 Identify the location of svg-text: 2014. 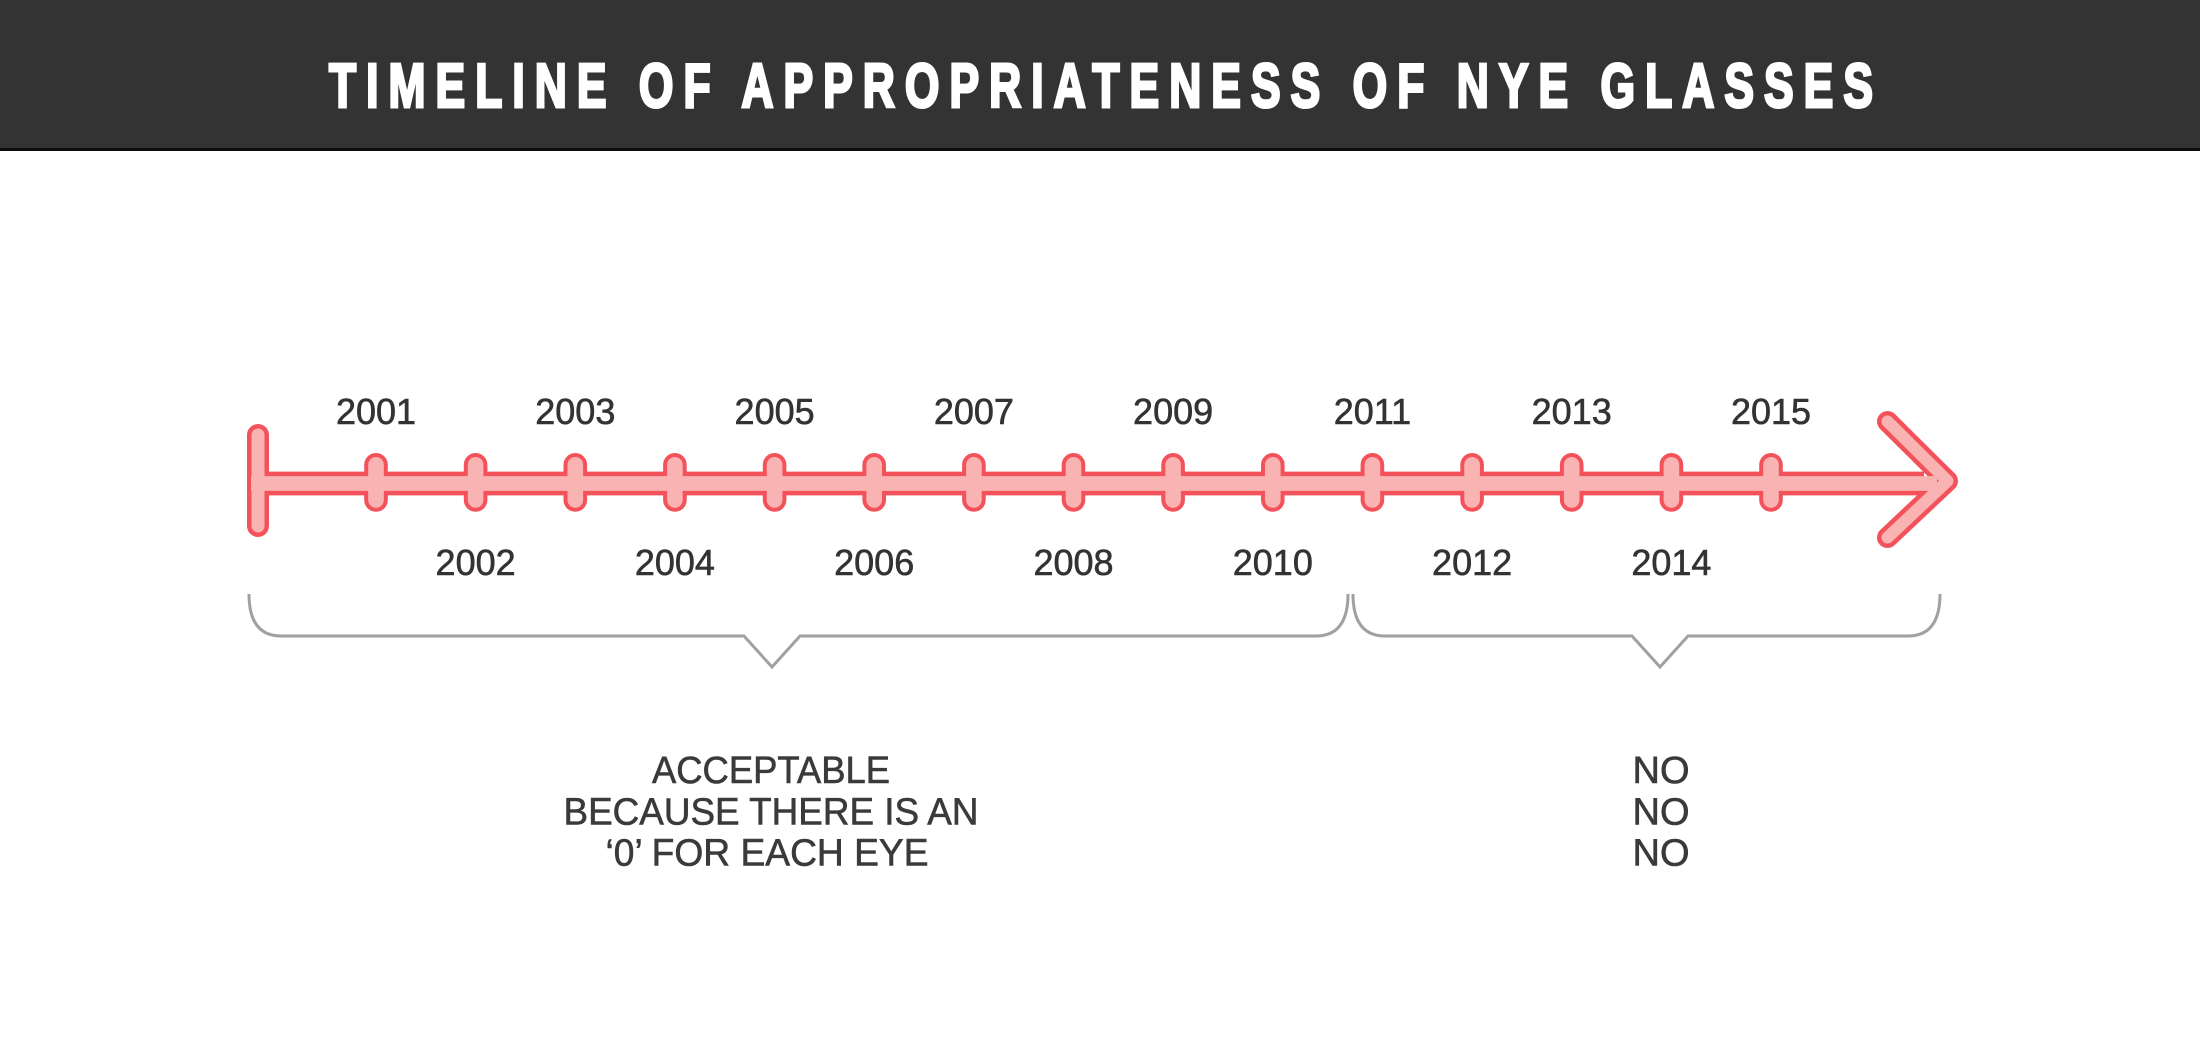
(1671, 562).